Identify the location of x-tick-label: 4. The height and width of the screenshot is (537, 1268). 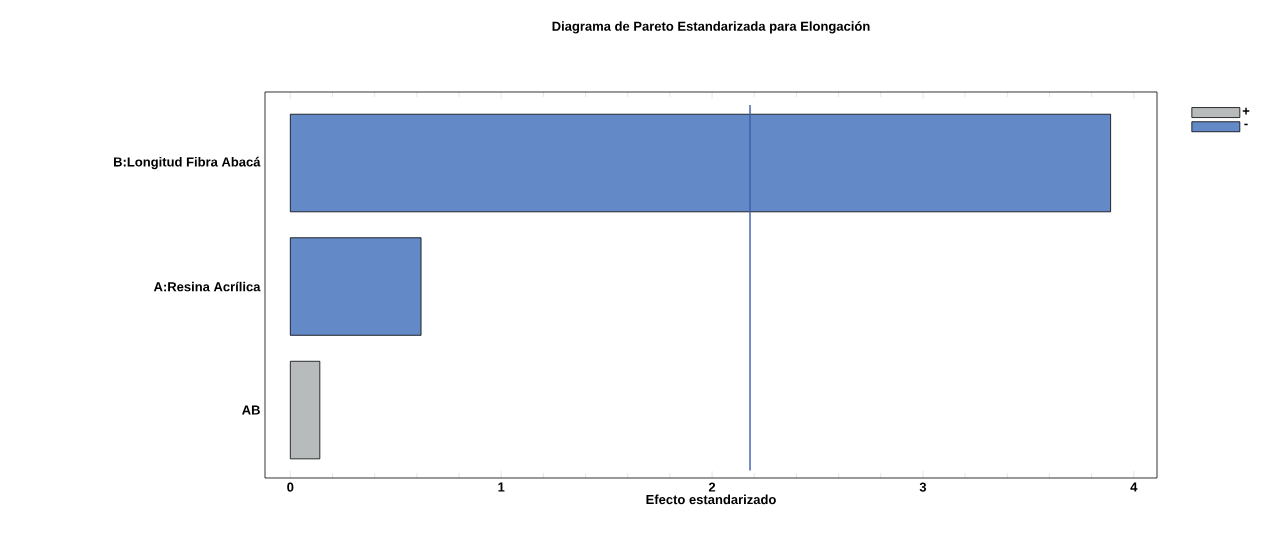
(1134, 487).